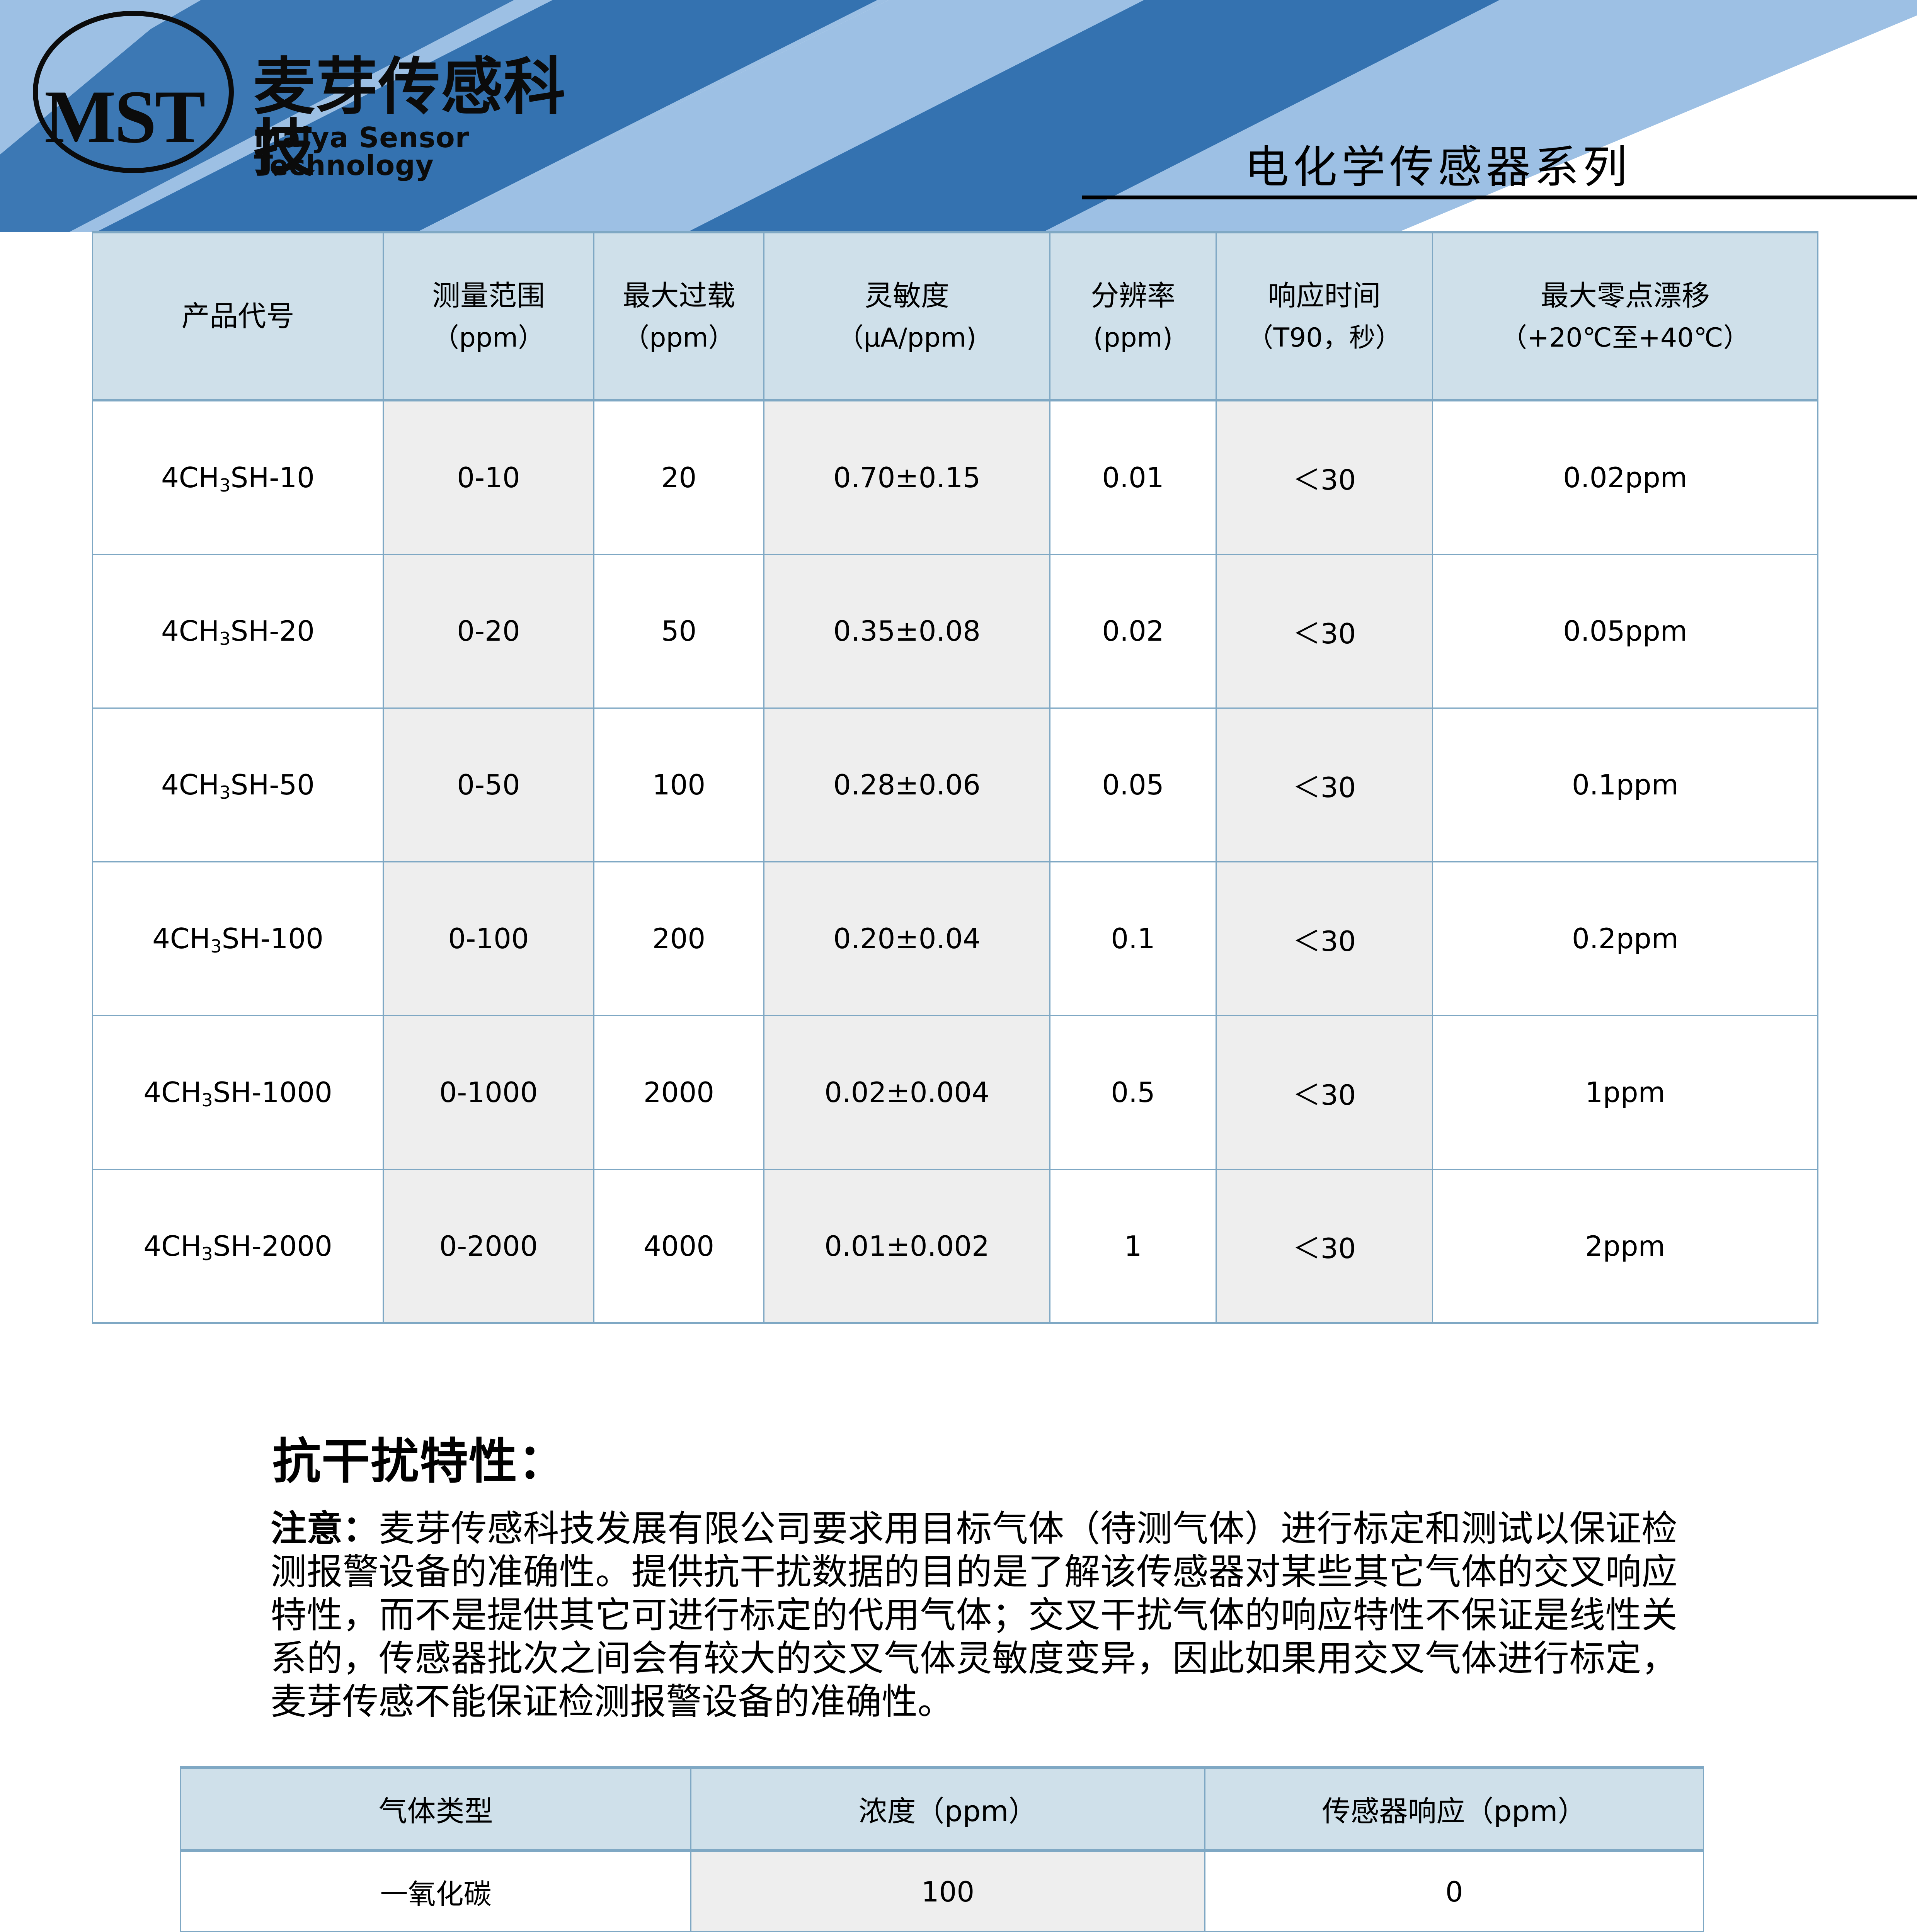 This screenshot has height=1932, width=1917. I want to click on col-header-line2: (ppm), so click(1133, 339).